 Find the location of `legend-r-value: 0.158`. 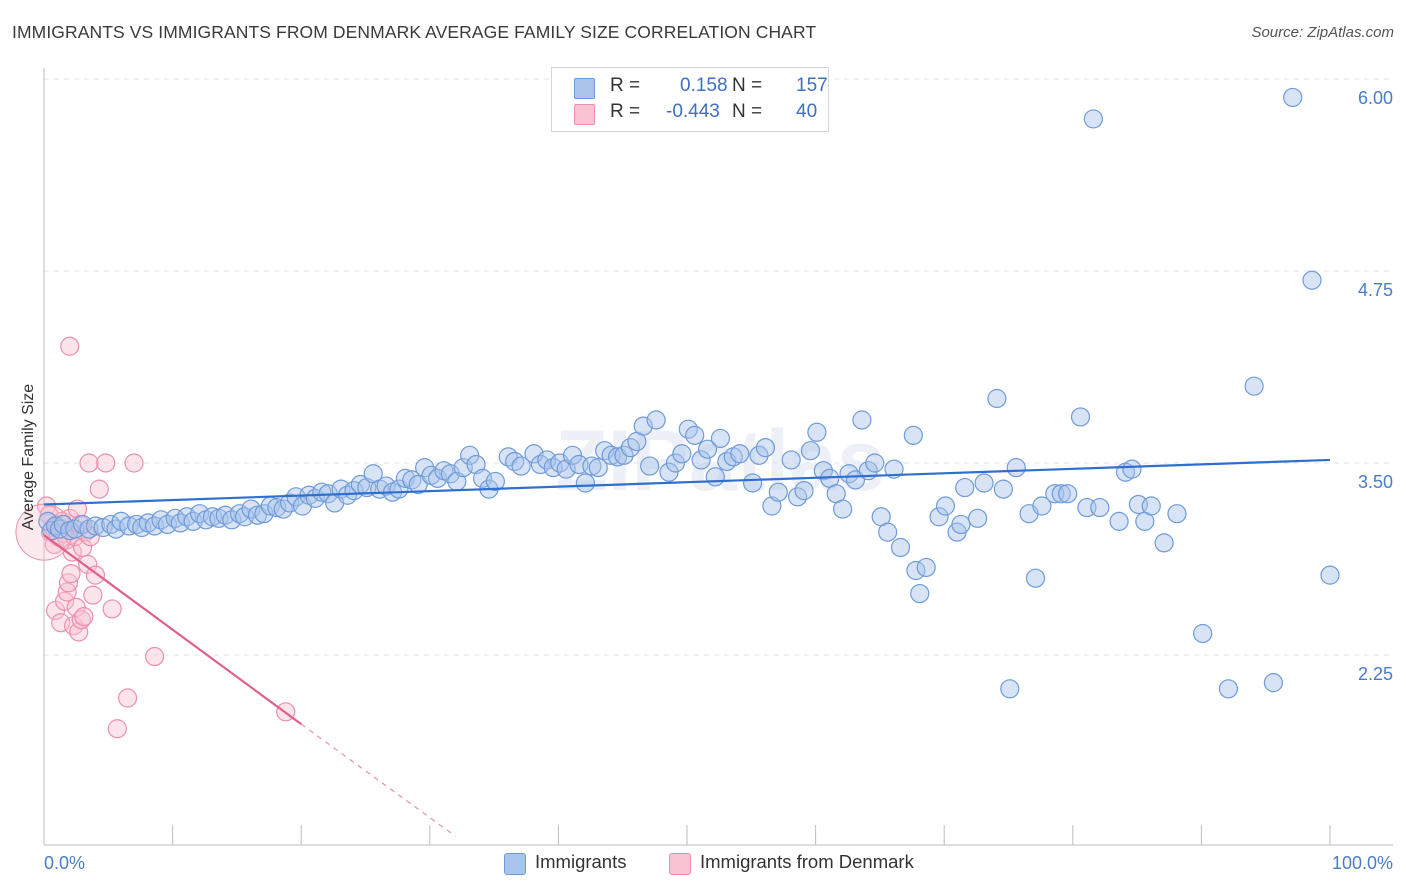

legend-r-value: 0.158 is located at coordinates (704, 85).